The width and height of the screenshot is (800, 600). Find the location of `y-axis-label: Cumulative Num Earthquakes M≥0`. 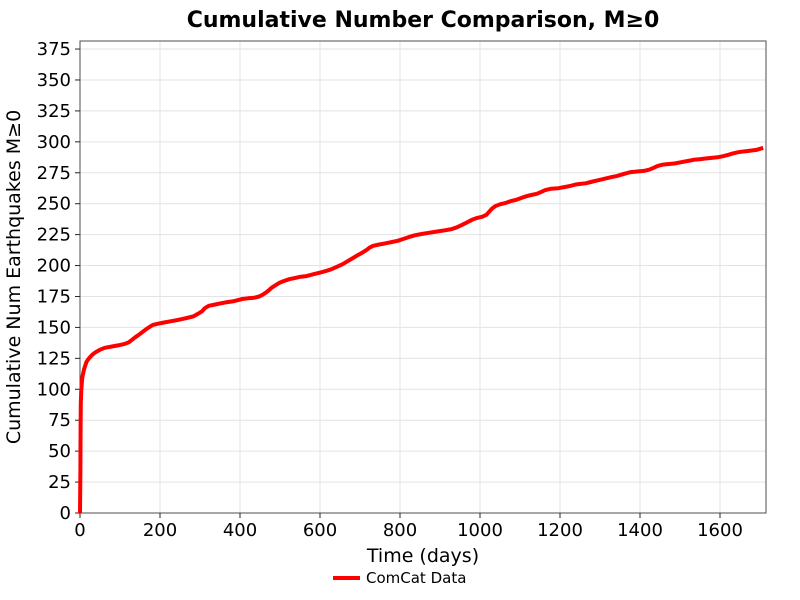

y-axis-label: Cumulative Num Earthquakes M≥0 is located at coordinates (14, 277).